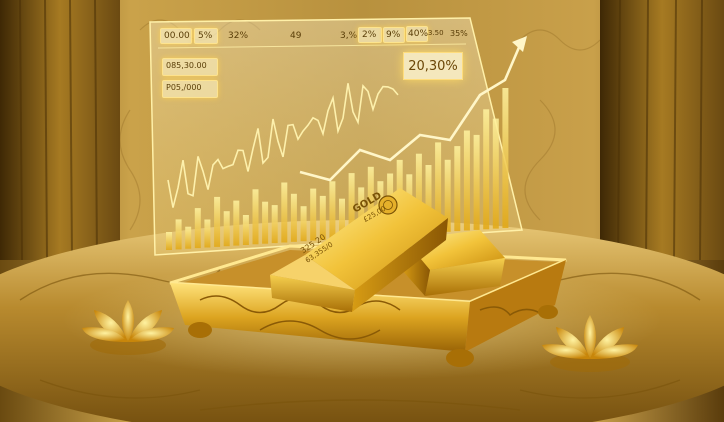 The height and width of the screenshot is (422, 724). What do you see at coordinates (238, 36) in the screenshot?
I see `header-label-3: 32%` at bounding box center [238, 36].